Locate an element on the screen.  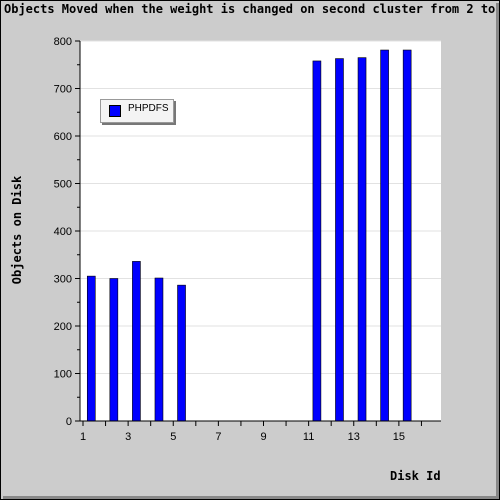
y-tick-label: 400 is located at coordinates (63, 232).